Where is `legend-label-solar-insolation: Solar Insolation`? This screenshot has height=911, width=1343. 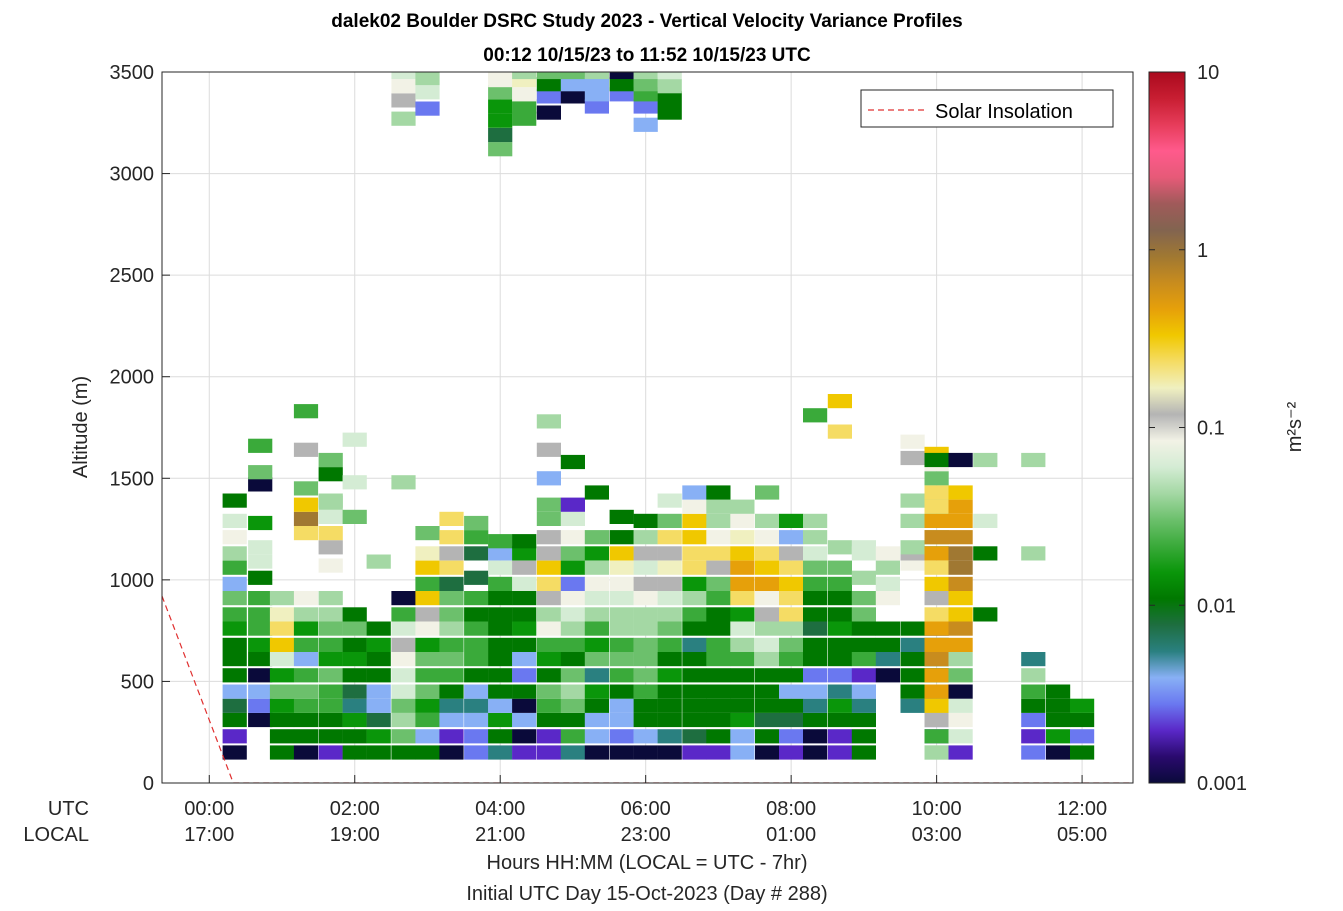 legend-label-solar-insolation: Solar Insolation is located at coordinates (1004, 112).